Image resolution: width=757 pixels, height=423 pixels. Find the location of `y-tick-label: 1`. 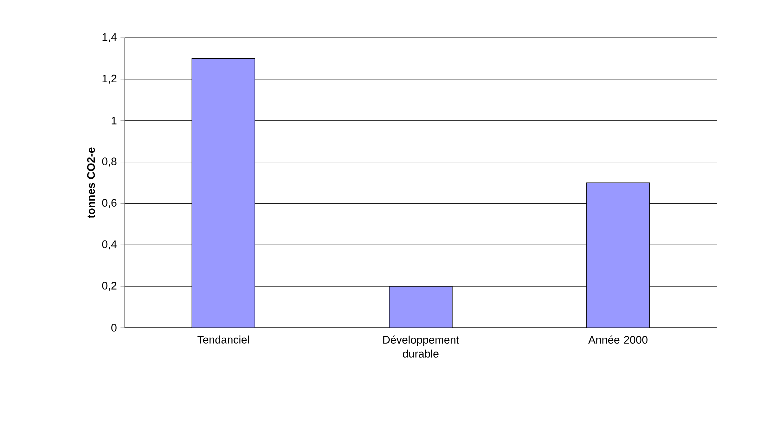

y-tick-label: 1 is located at coordinates (114, 121).